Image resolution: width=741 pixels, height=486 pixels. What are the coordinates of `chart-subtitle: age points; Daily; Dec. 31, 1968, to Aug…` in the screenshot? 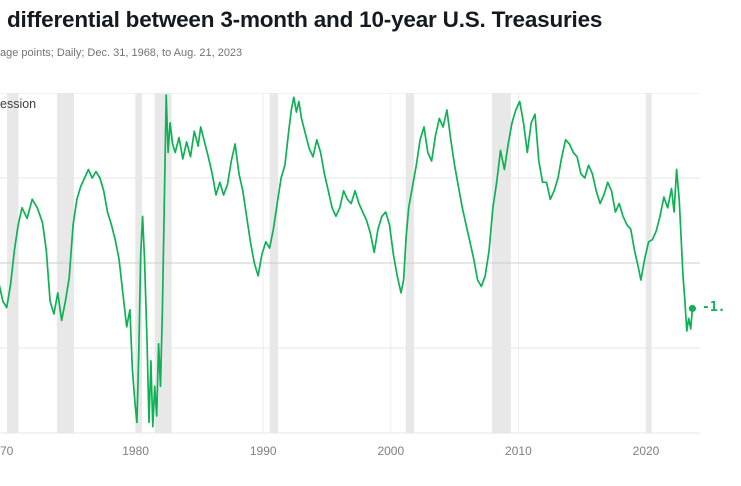 It's located at (121, 53).